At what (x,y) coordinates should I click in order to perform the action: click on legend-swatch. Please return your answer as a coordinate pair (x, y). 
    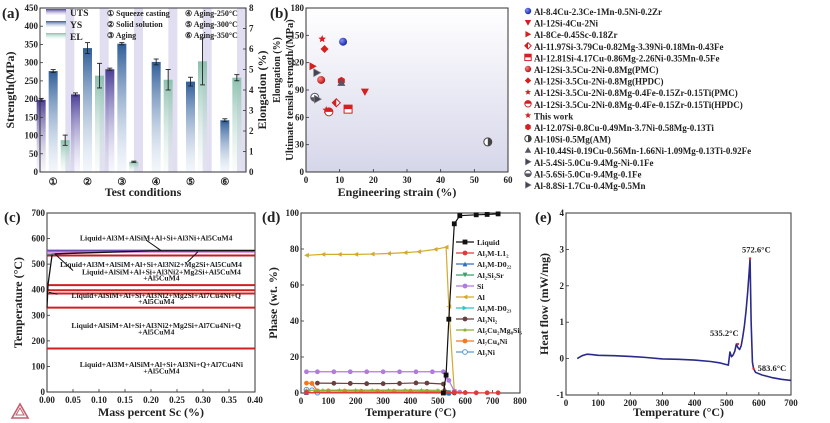
    Looking at the image, I should click on (56, 12).